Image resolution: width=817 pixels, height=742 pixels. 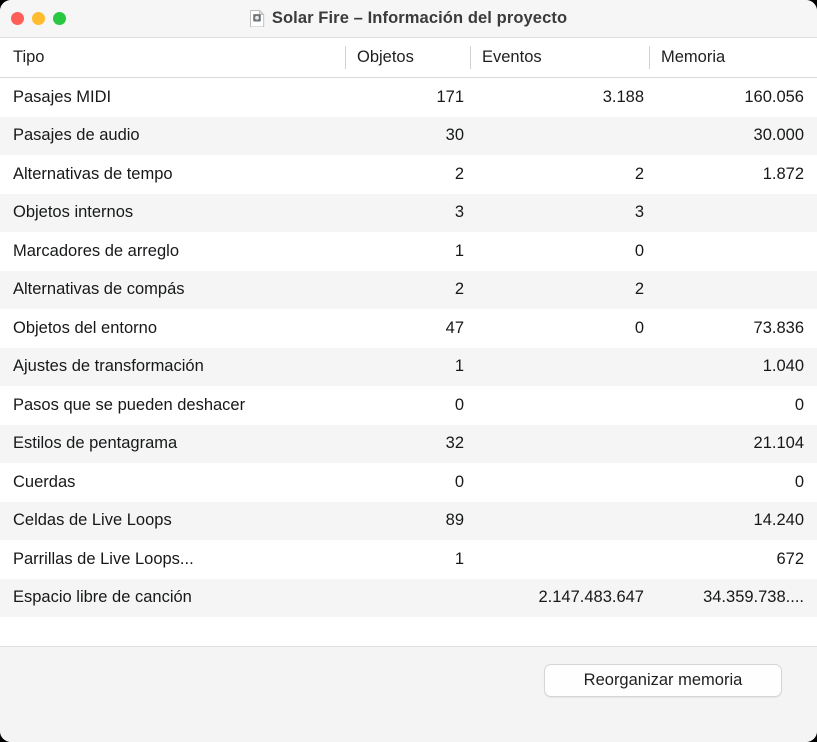 What do you see at coordinates (454, 135) in the screenshot?
I see `cell-objetos: 30` at bounding box center [454, 135].